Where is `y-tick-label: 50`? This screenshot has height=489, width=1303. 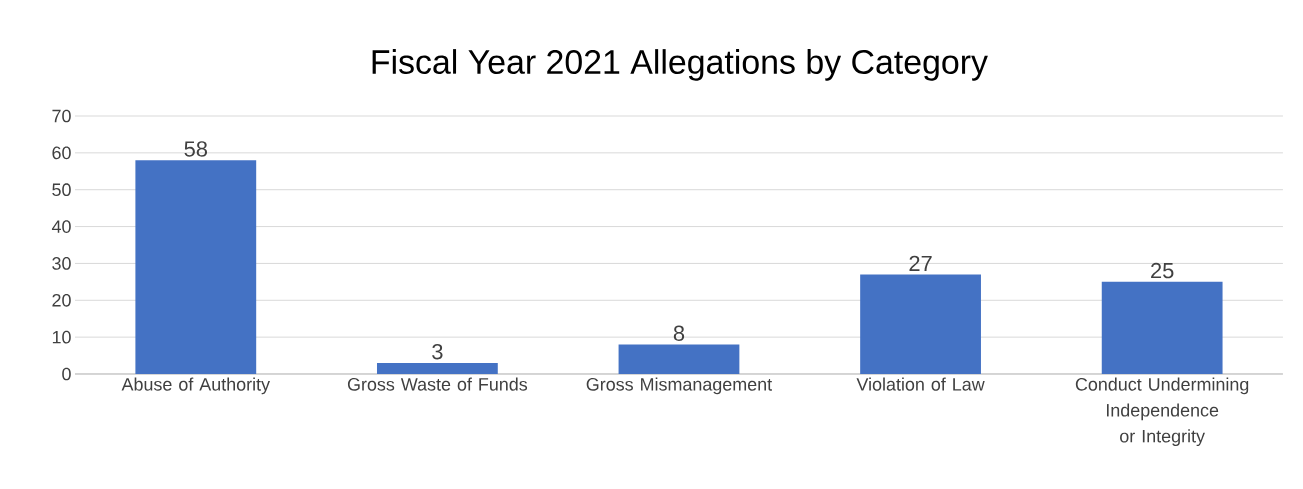
y-tick-label: 50 is located at coordinates (61, 190).